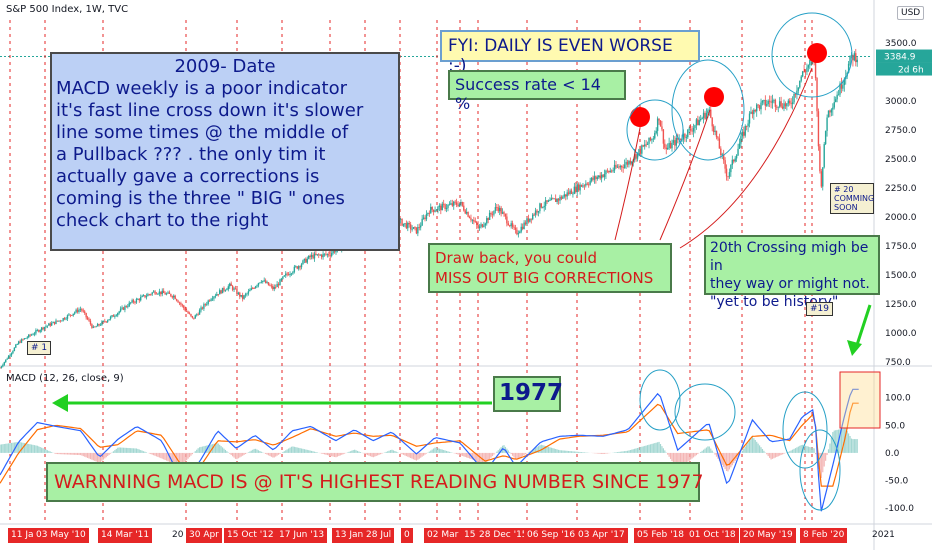 The height and width of the screenshot is (550, 932). Describe the element at coordinates (911, 13) in the screenshot. I see `currency-label: USD` at that location.